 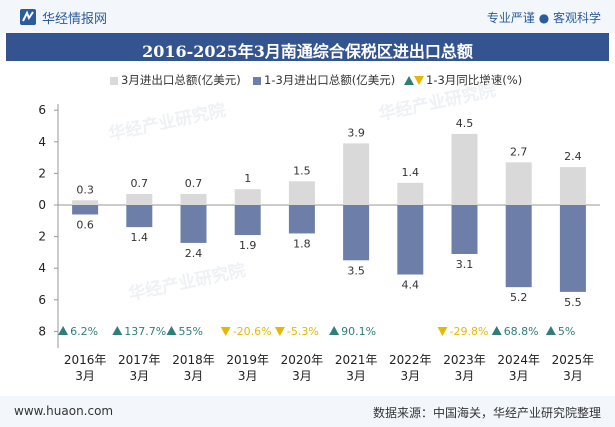 I want to click on x-tick-label-year: 2021年, so click(x=356, y=360).